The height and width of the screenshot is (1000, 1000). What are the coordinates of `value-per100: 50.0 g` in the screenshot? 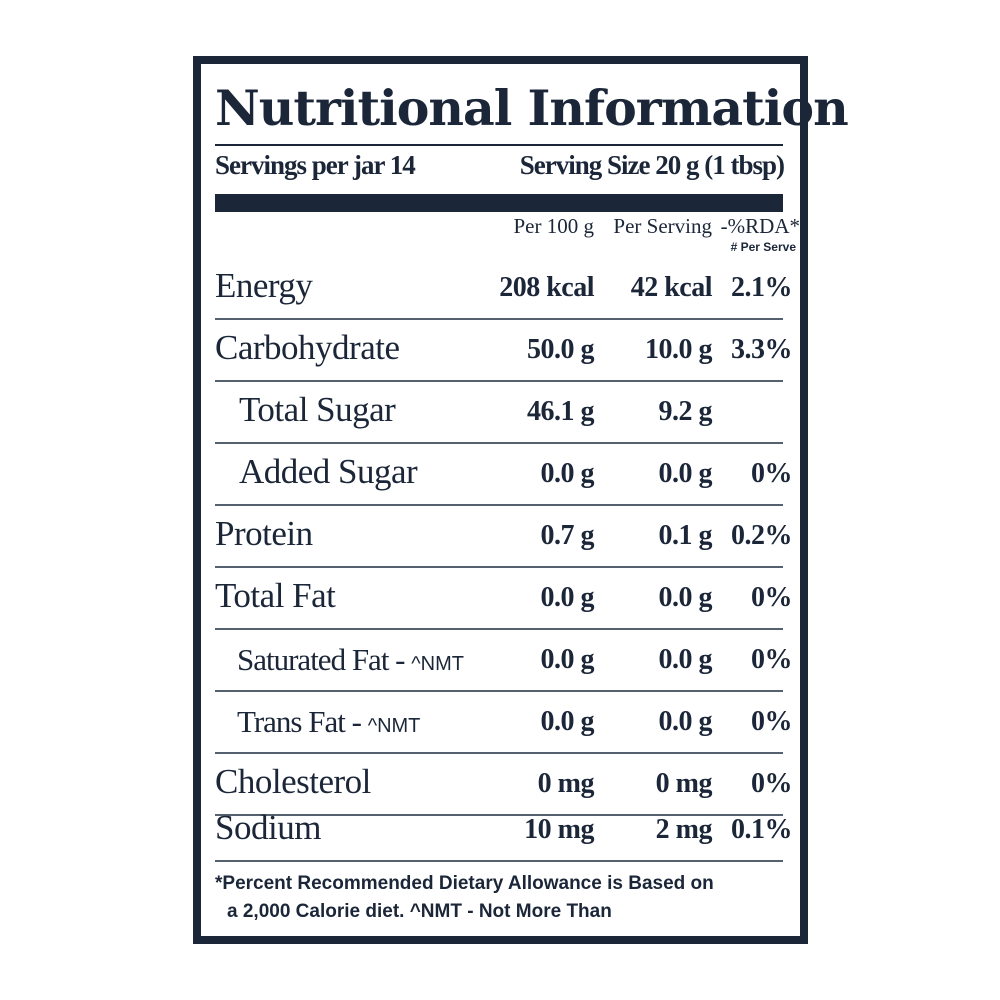 It's located at (561, 349).